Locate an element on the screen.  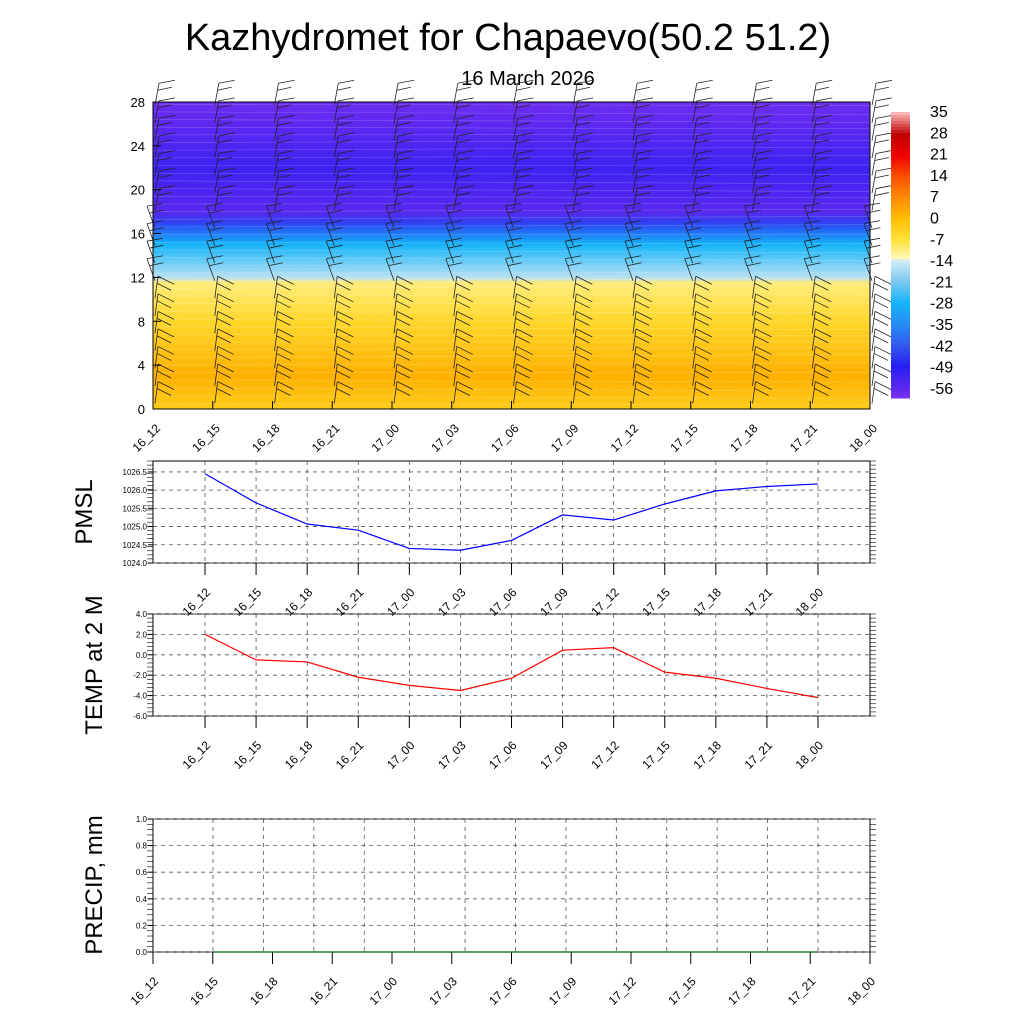
y-tick-label: 12 is located at coordinates (138, 277).